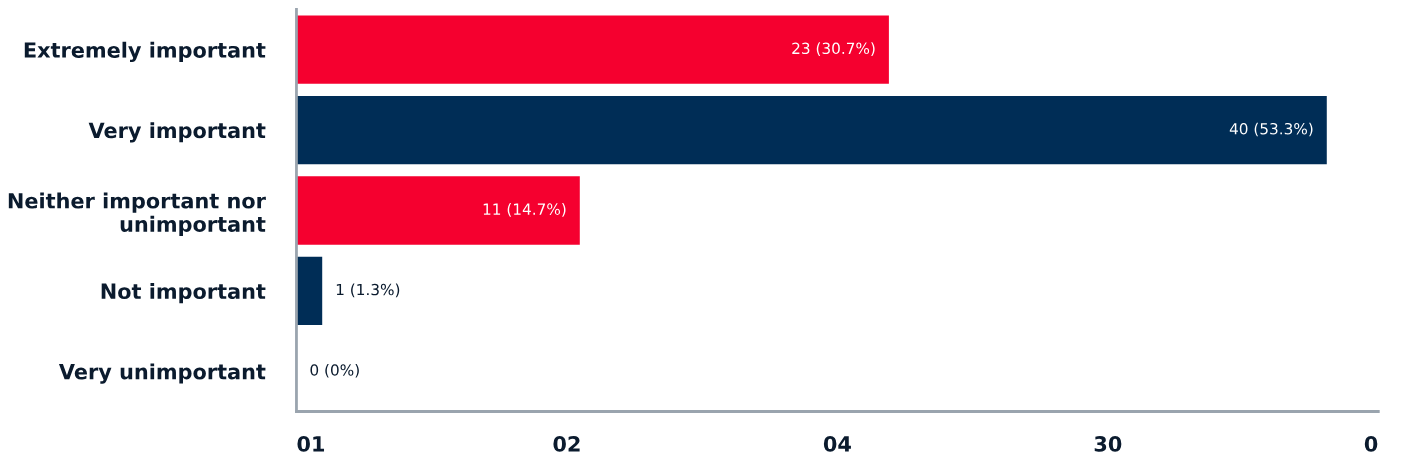  Describe the element at coordinates (183, 293) in the screenshot. I see `y-tick-label: Not important` at that location.